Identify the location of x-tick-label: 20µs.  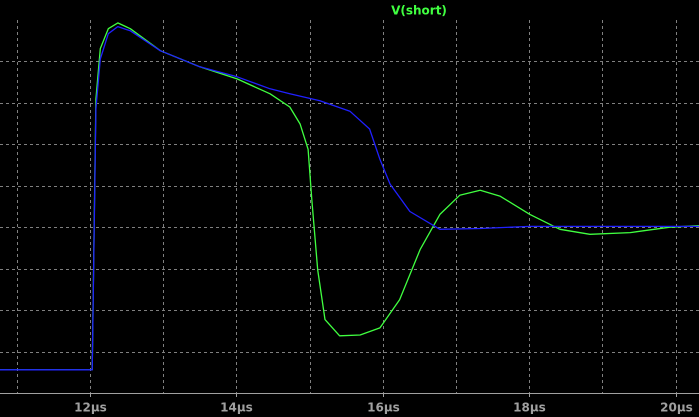
(676, 408).